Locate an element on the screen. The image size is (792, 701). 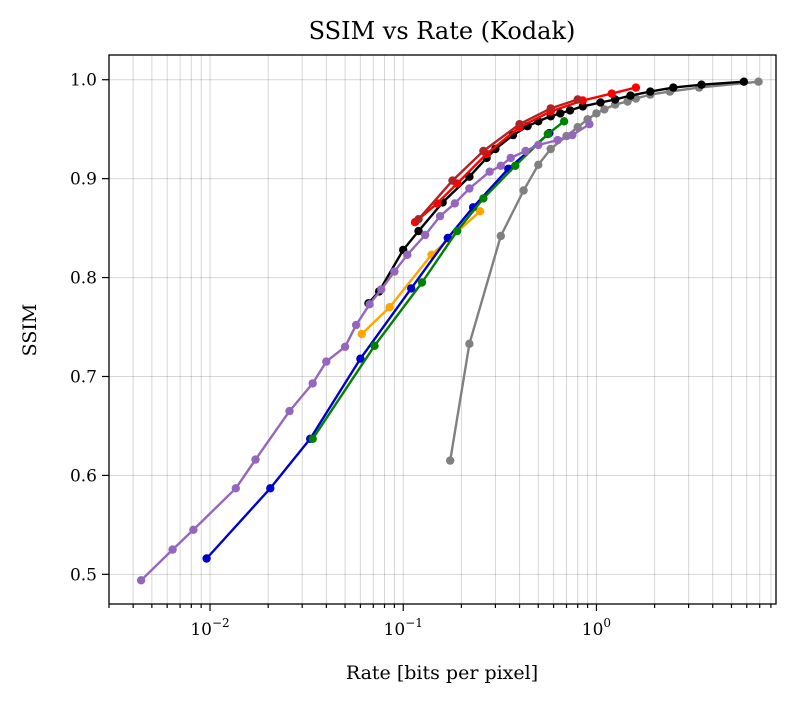
x-tick-label: 10⁰ is located at coordinates (596, 628).